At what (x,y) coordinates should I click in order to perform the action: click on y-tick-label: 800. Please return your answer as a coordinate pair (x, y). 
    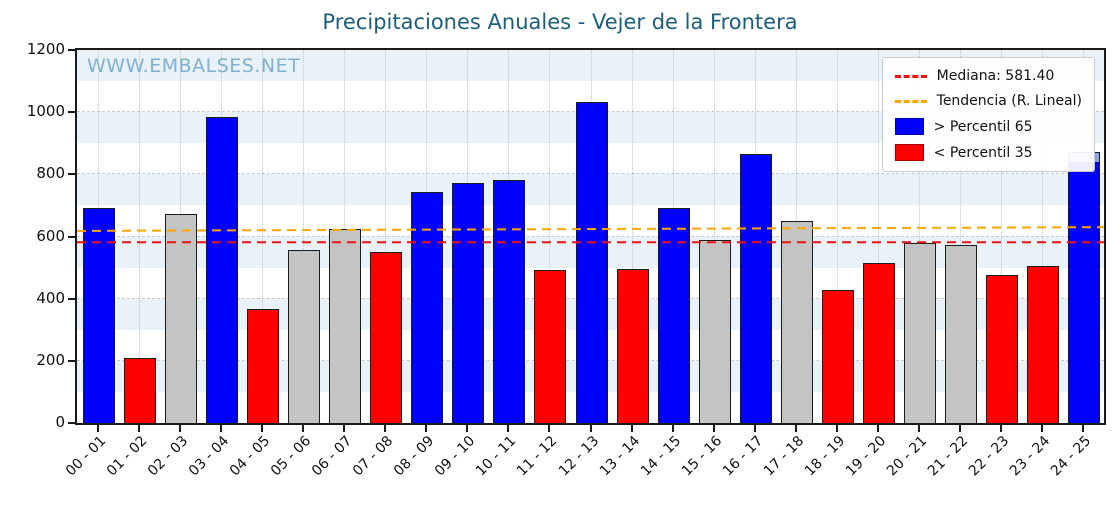
    Looking at the image, I should click on (50, 173).